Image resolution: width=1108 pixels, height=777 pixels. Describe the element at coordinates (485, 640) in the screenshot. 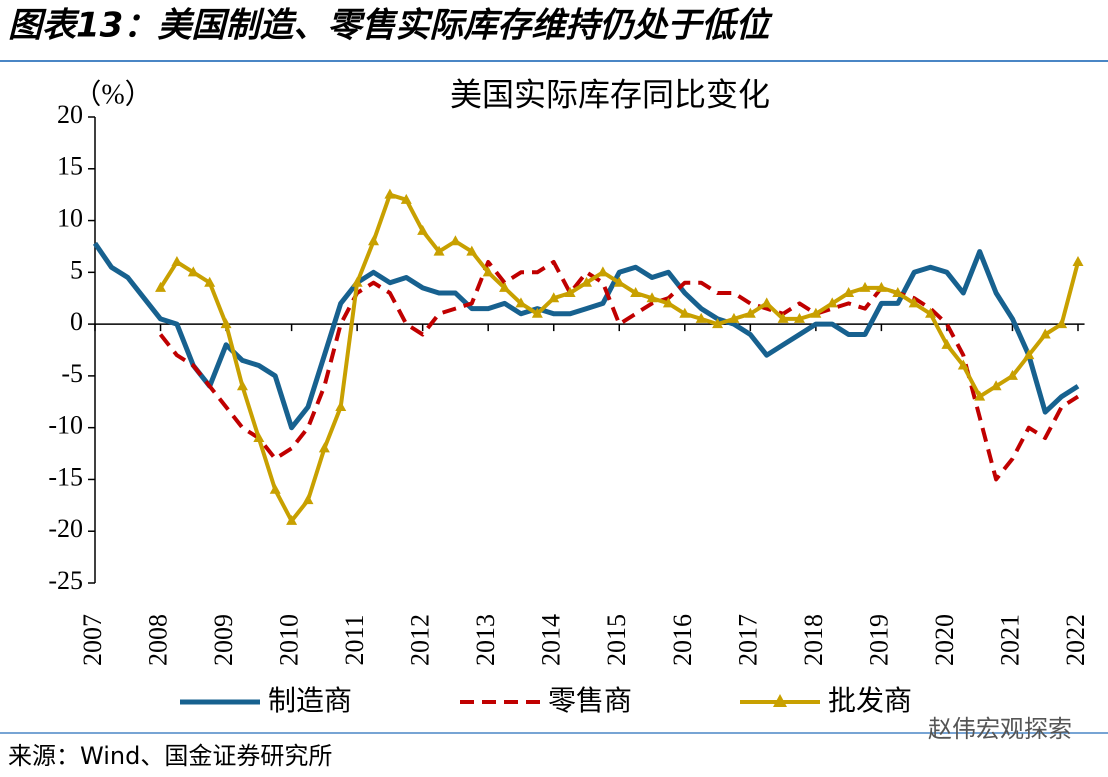

I see `x-tick-label: 2013` at that location.